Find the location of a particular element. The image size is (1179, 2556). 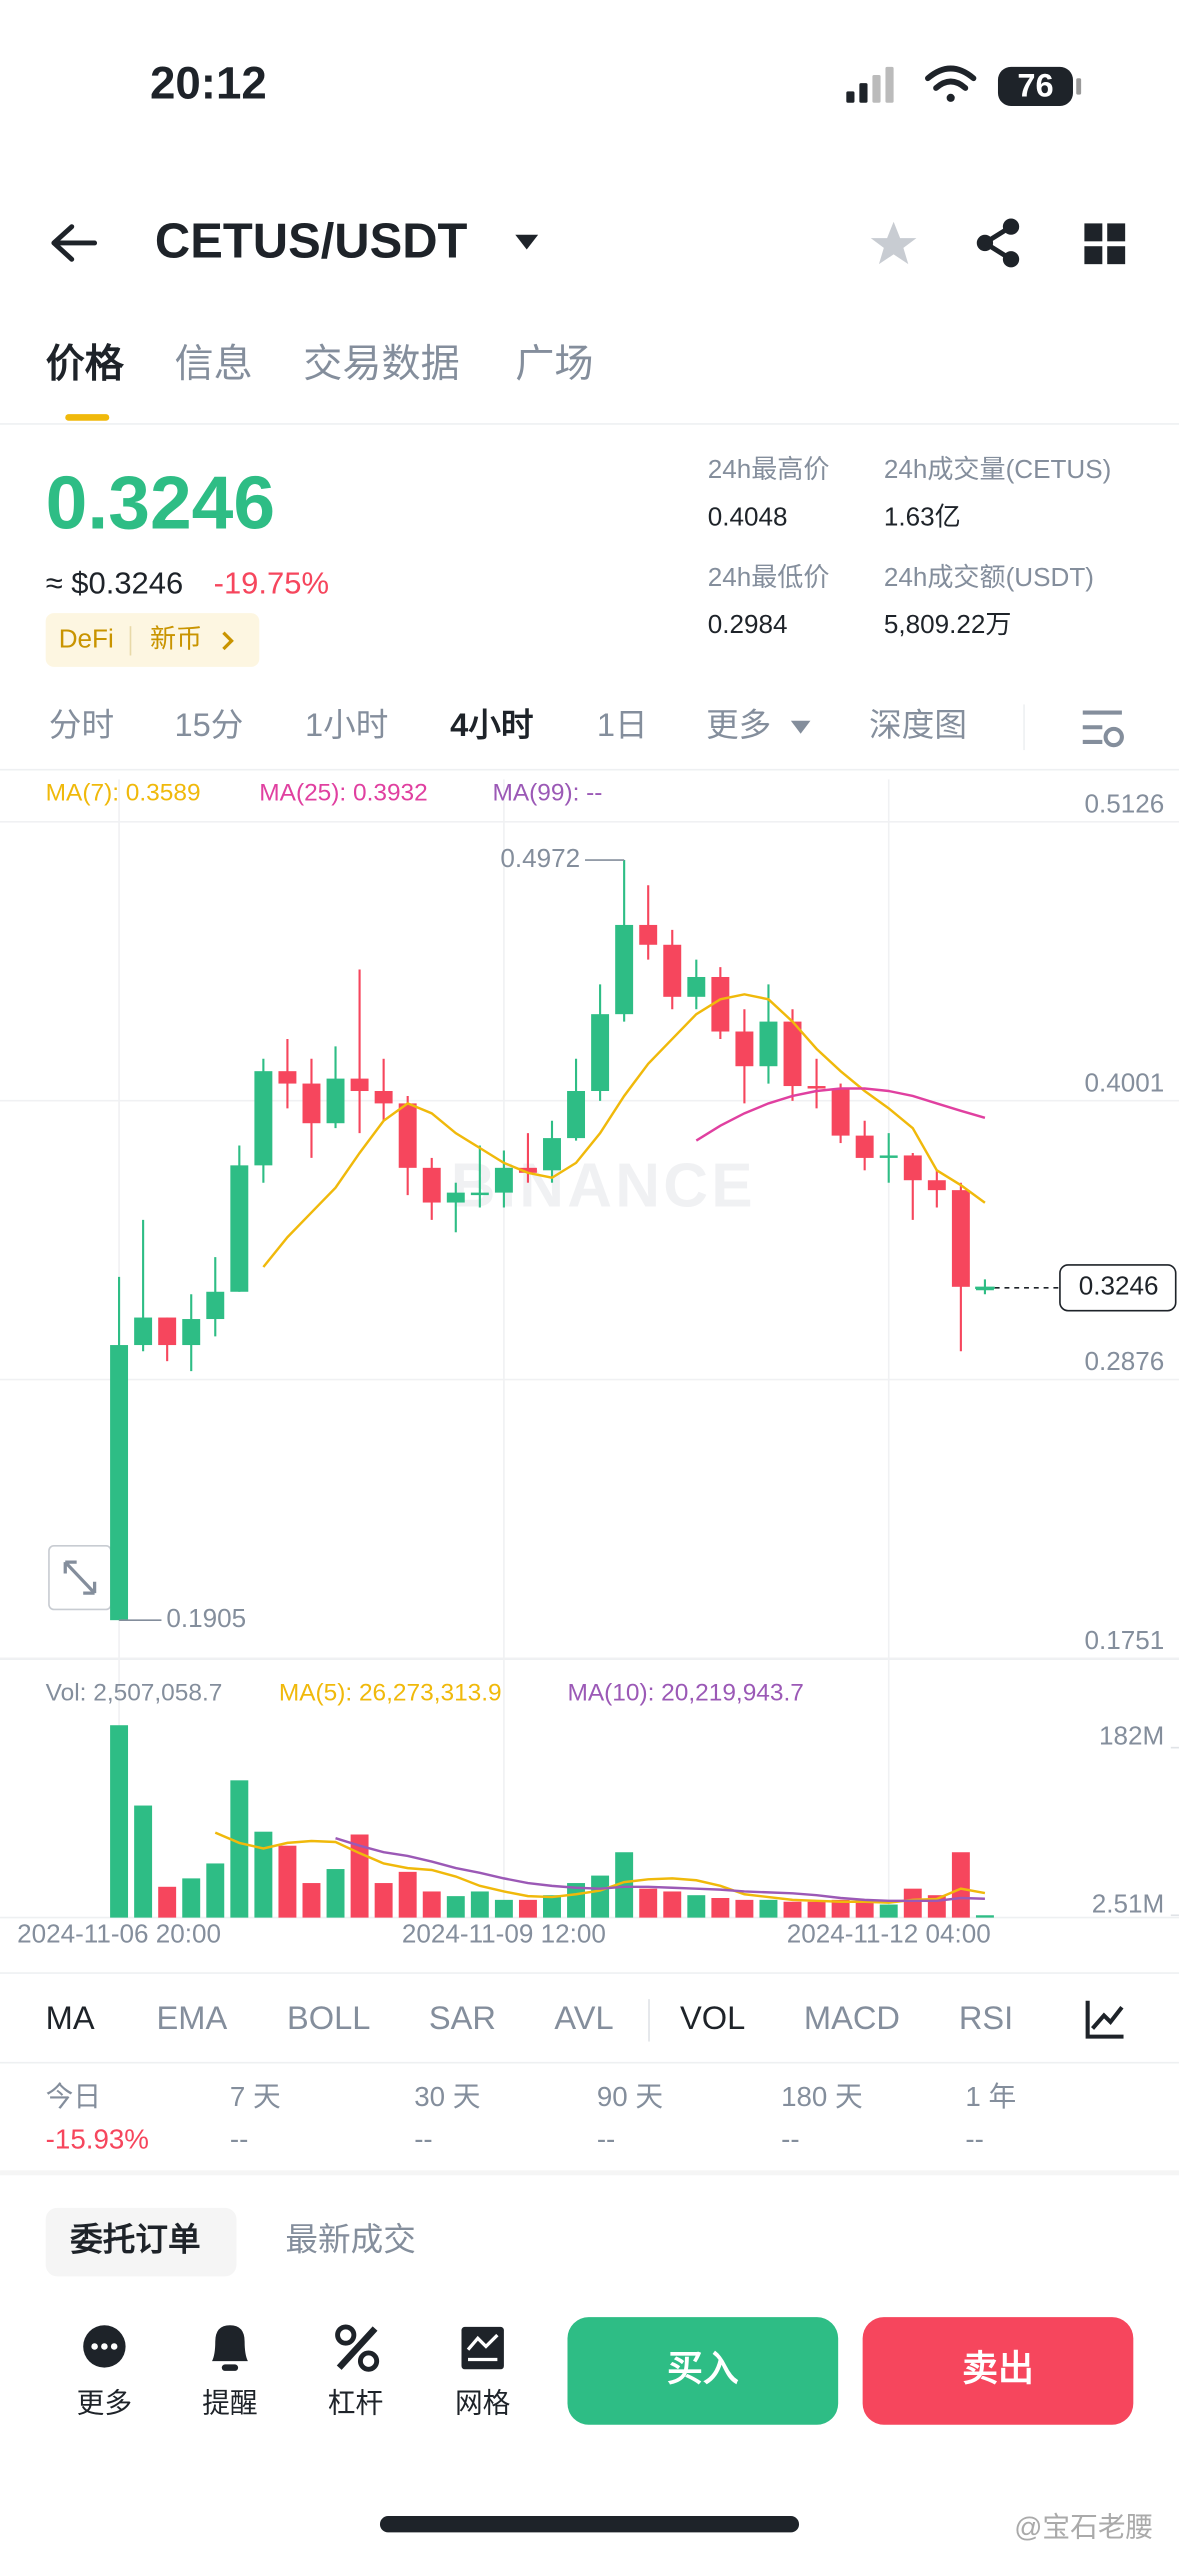

stat-label: 24h成交量(CETUS) is located at coordinates (998, 469).